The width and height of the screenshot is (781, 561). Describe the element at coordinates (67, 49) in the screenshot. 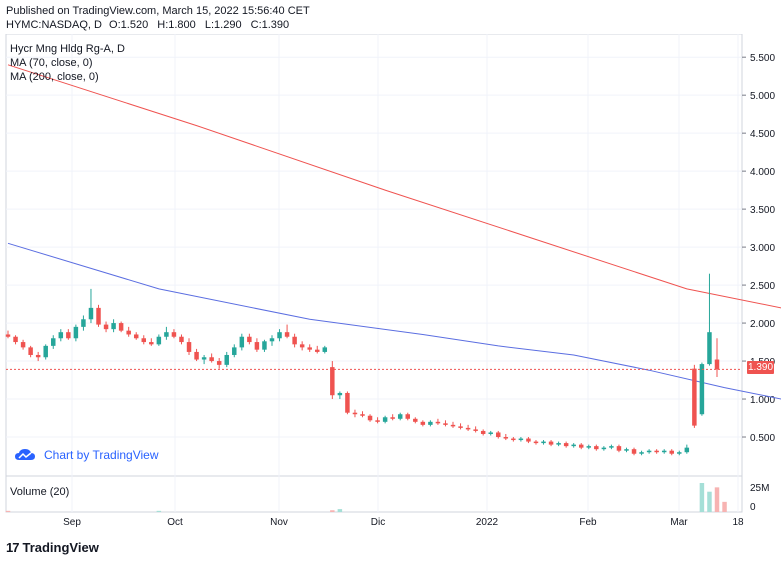

I see `chart-title: Hycr Mng Hldg Rg-A, D` at that location.